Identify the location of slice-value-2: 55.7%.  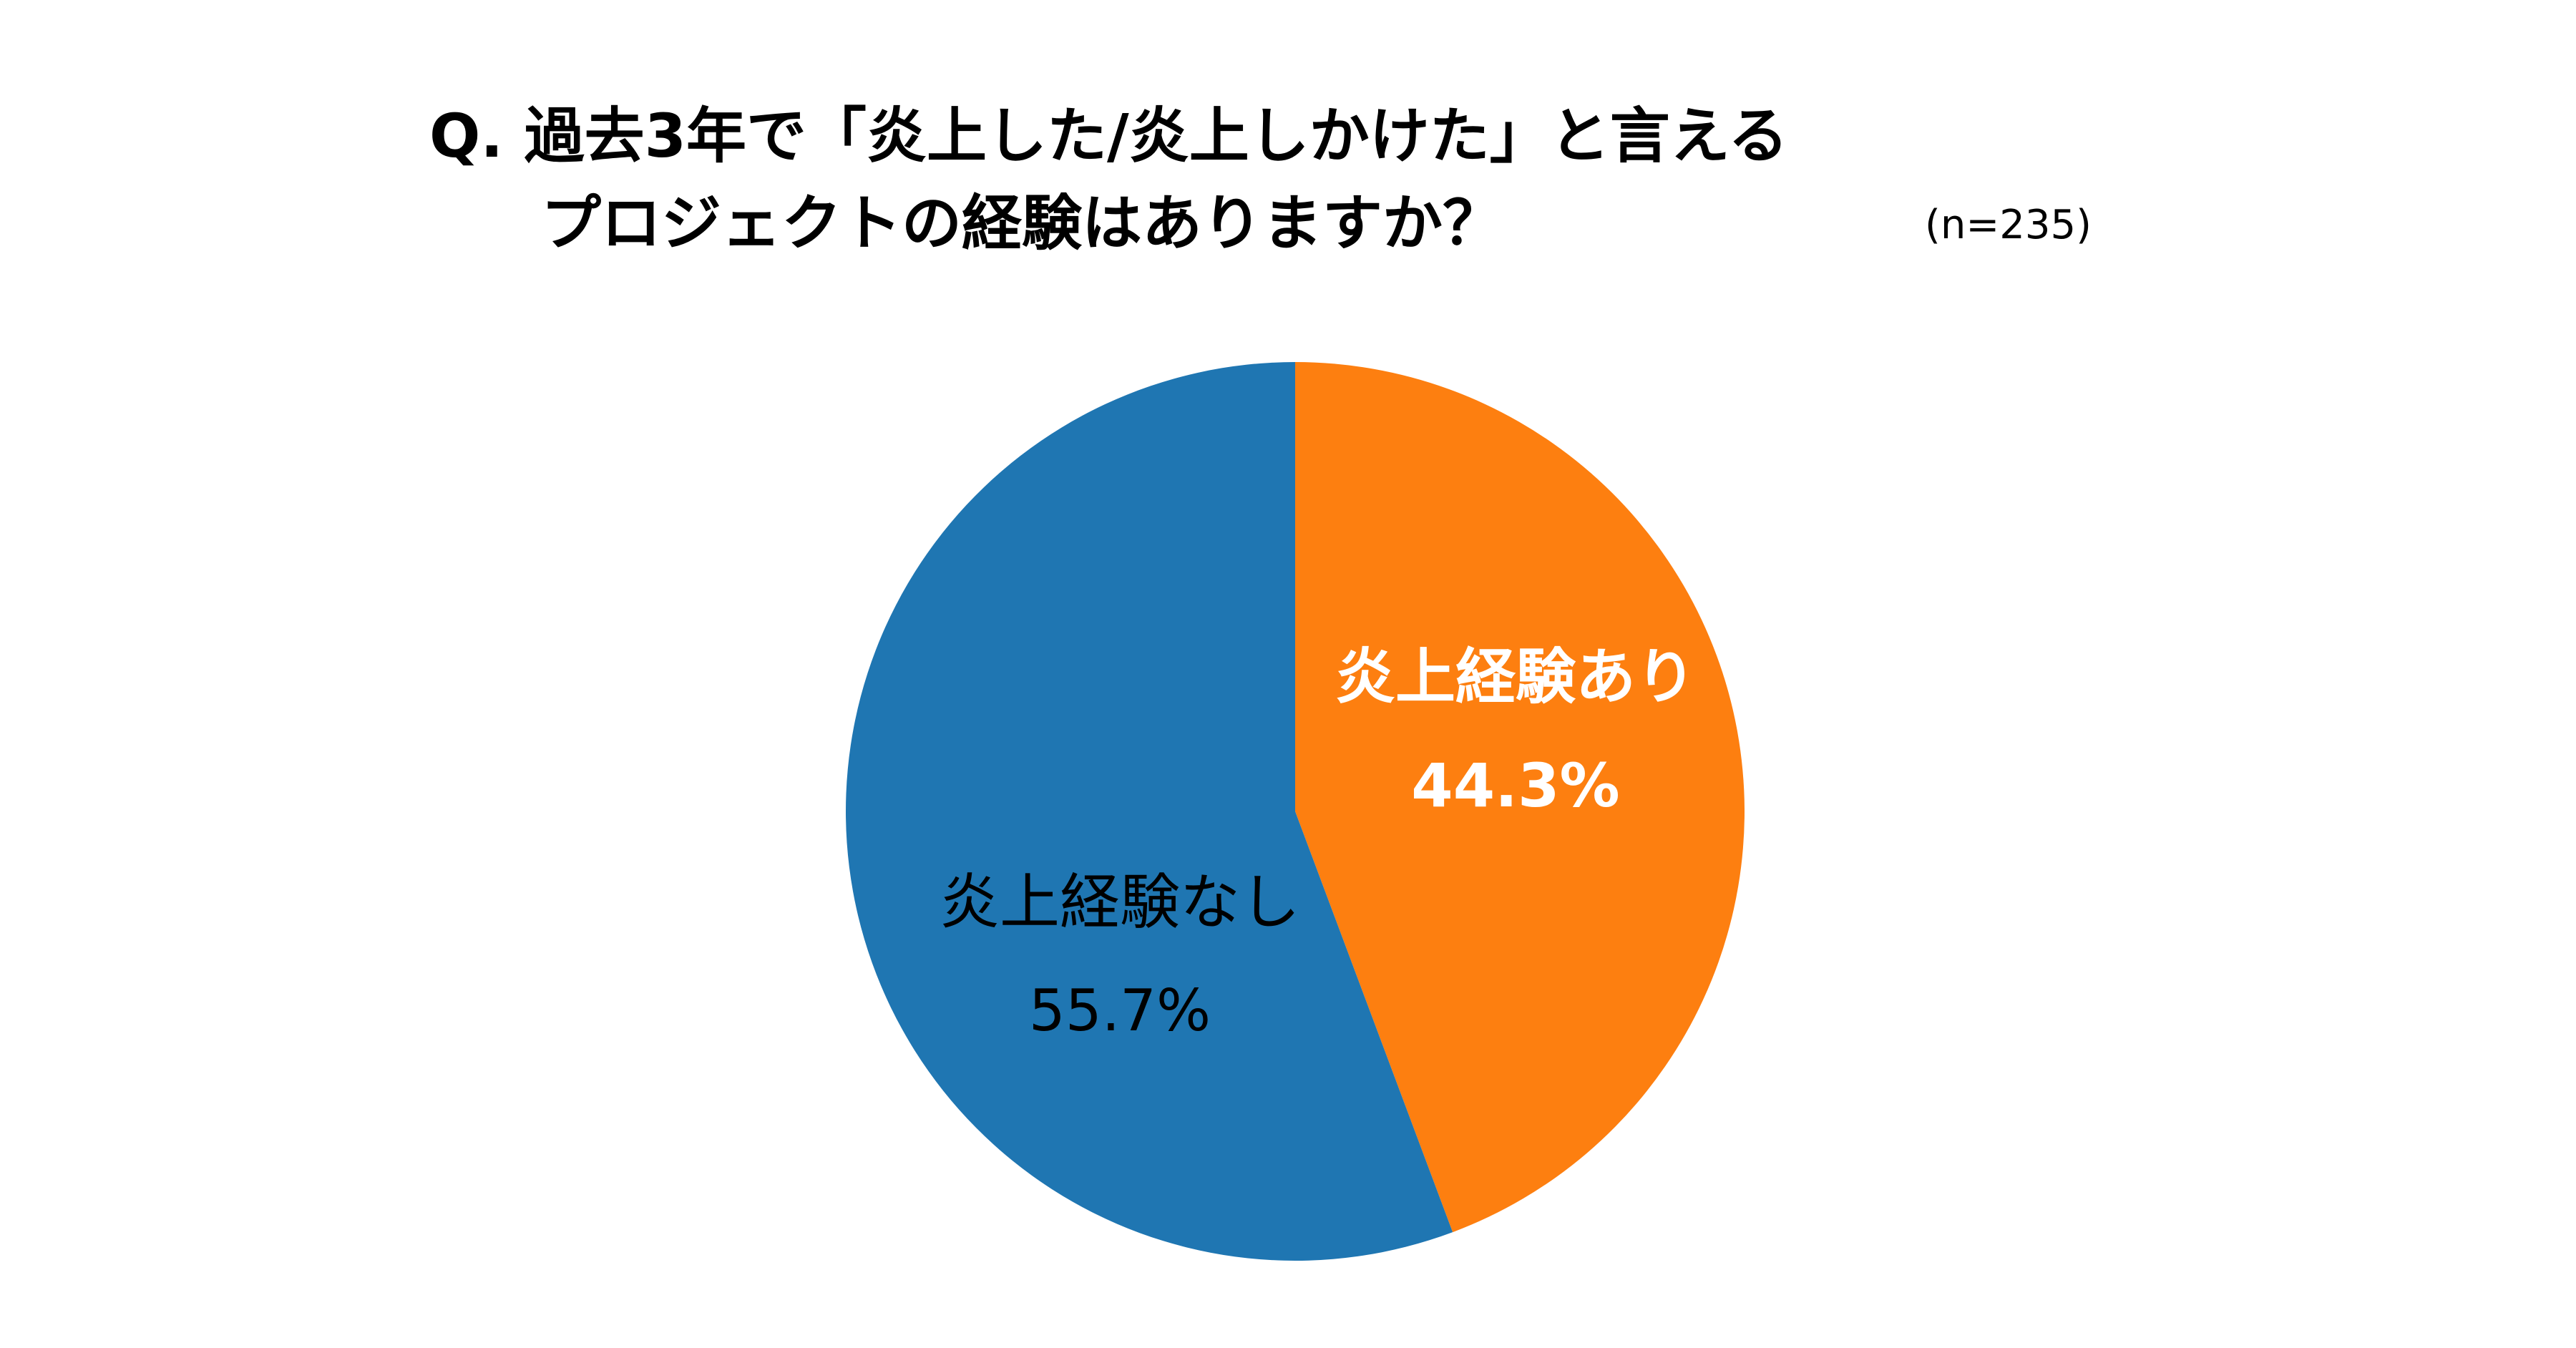
(1120, 1010).